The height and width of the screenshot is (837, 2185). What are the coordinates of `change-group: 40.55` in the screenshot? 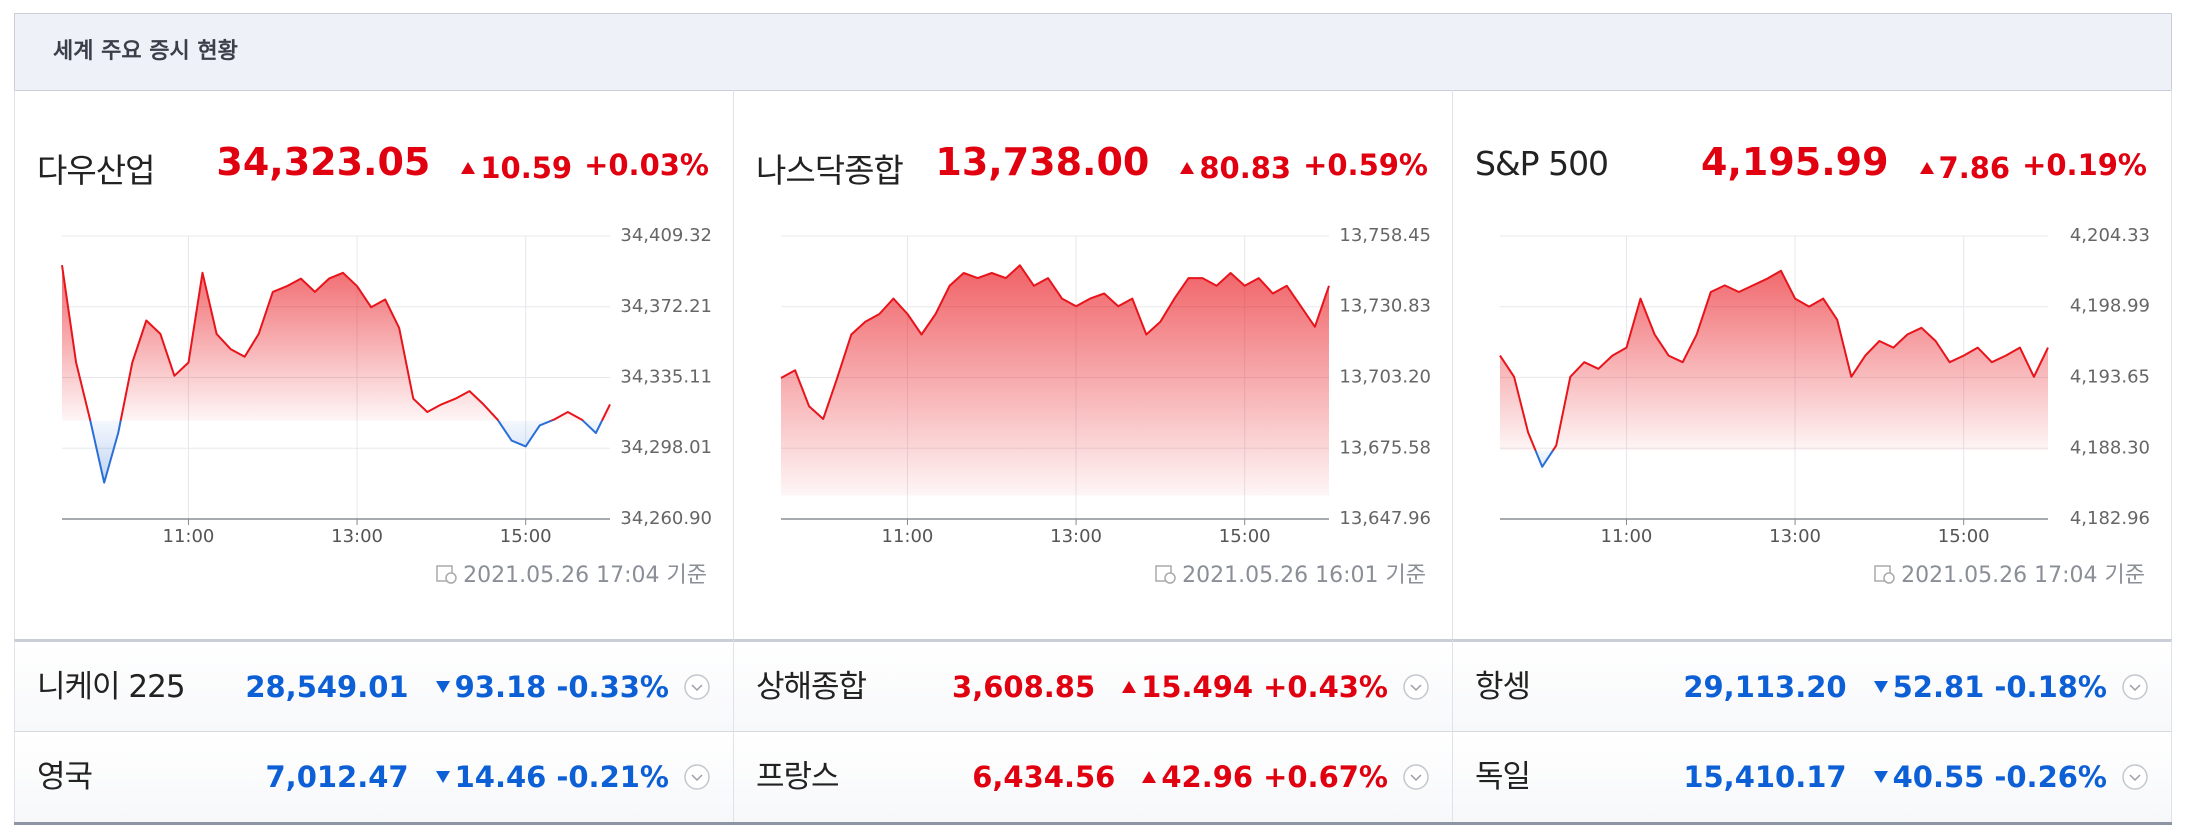 It's located at (1929, 777).